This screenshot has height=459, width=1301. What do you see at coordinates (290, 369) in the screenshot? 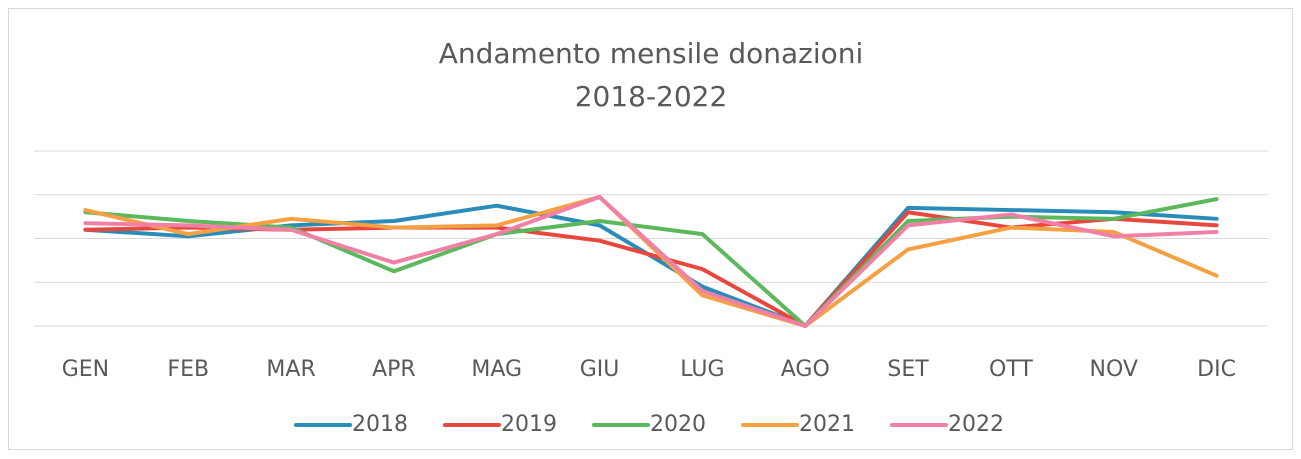
I see `x-tick-label: MAR` at bounding box center [290, 369].